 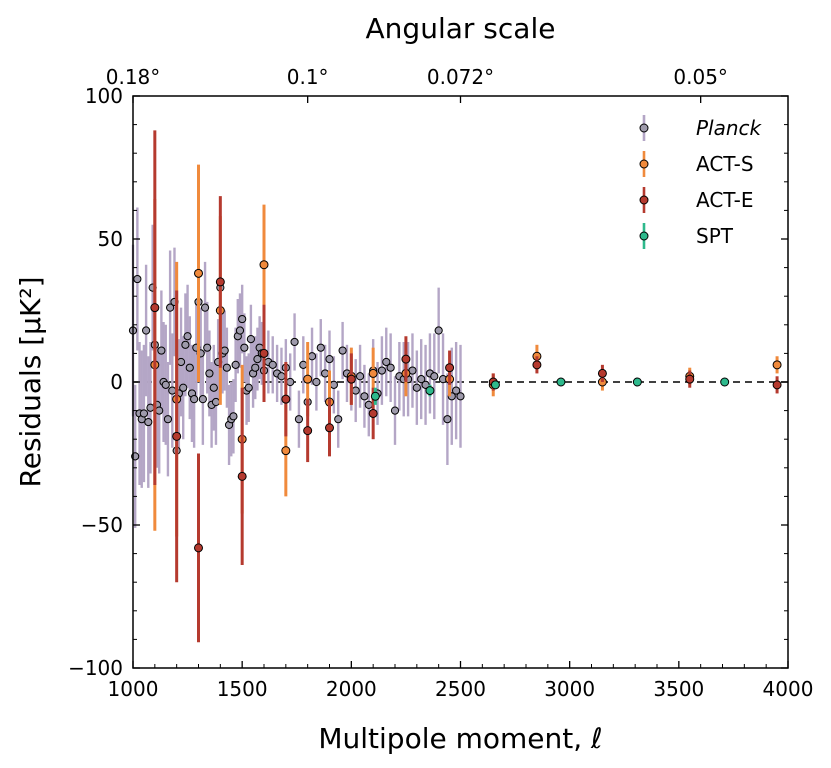 What do you see at coordinates (242, 689) in the screenshot?
I see `x-tick-label: 1500` at bounding box center [242, 689].